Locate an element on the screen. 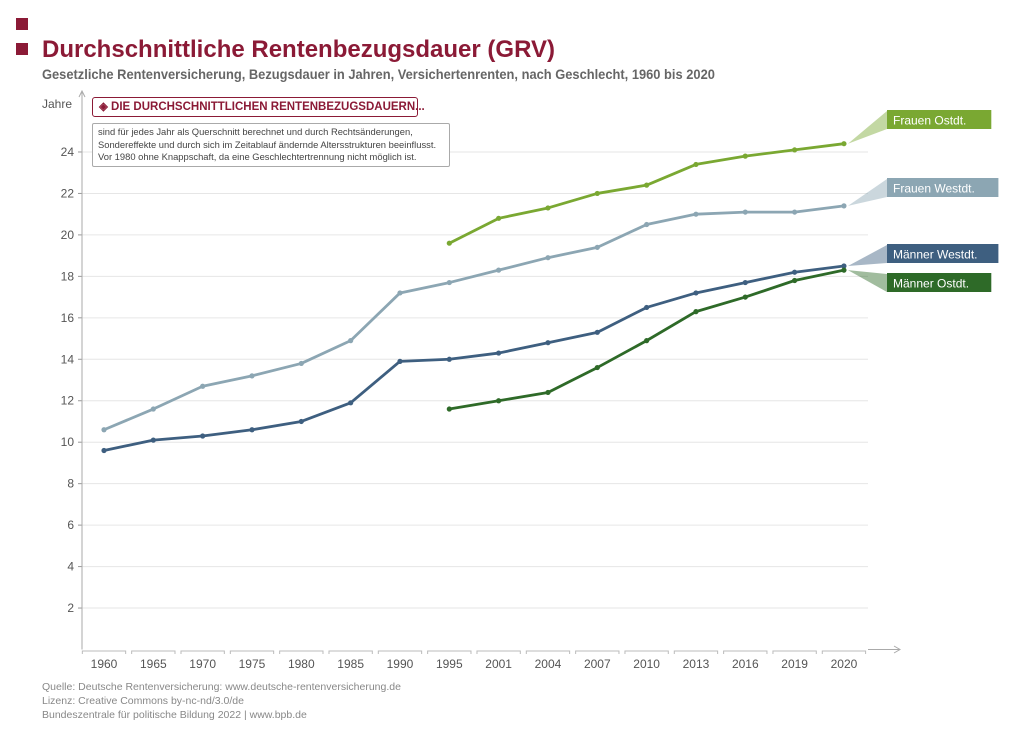 This screenshot has width=1024, height=747. x-tick-label: 1990 is located at coordinates (400, 664).